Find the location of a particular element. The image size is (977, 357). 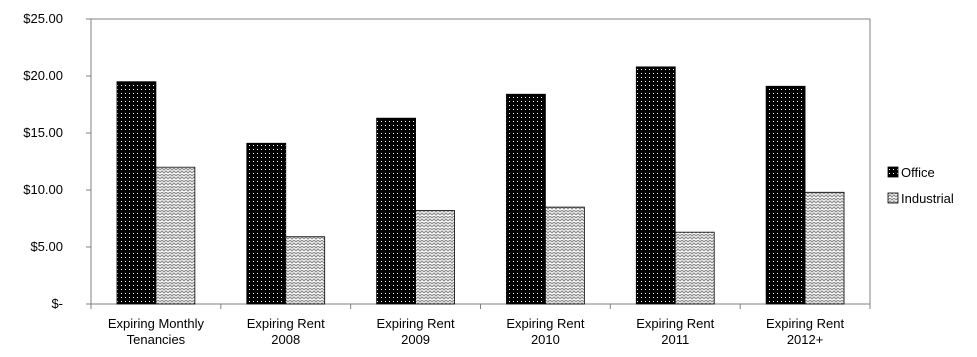

y-tick-label: $5.00 is located at coordinates (46, 246).